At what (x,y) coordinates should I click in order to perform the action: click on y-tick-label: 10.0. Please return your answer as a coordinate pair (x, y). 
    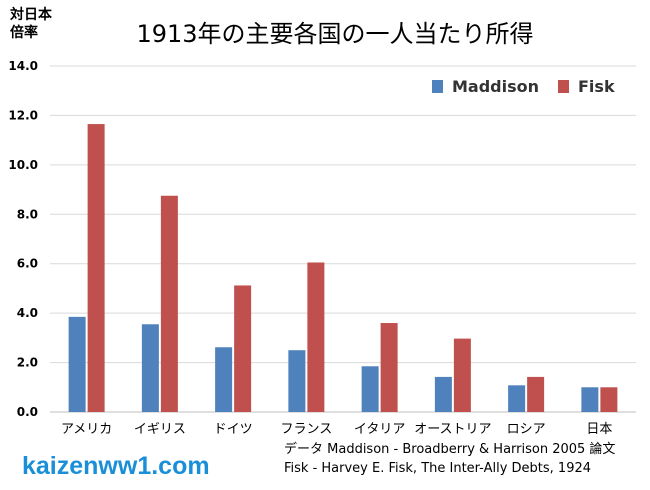
    Looking at the image, I should click on (23, 165).